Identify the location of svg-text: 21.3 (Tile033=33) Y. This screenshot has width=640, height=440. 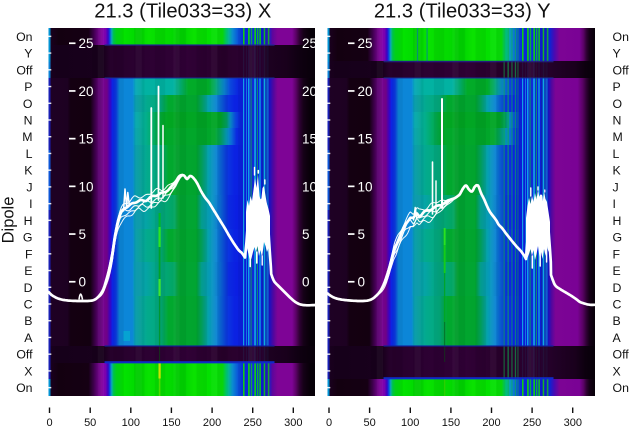
(462, 12).